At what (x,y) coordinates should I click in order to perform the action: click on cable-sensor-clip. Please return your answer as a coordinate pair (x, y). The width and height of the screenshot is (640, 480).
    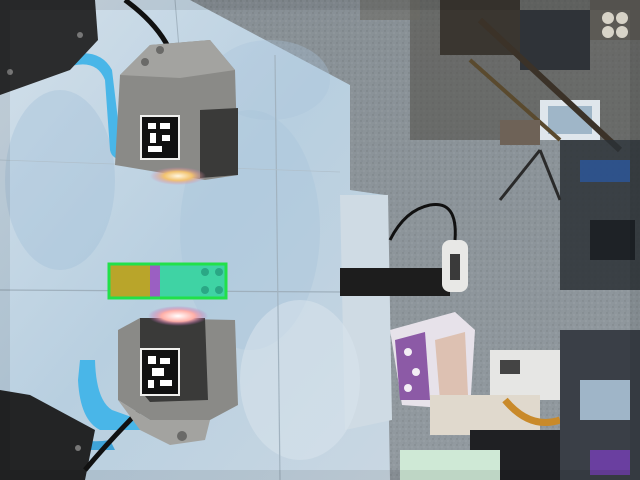
    Looking at the image, I should click on (404, 249).